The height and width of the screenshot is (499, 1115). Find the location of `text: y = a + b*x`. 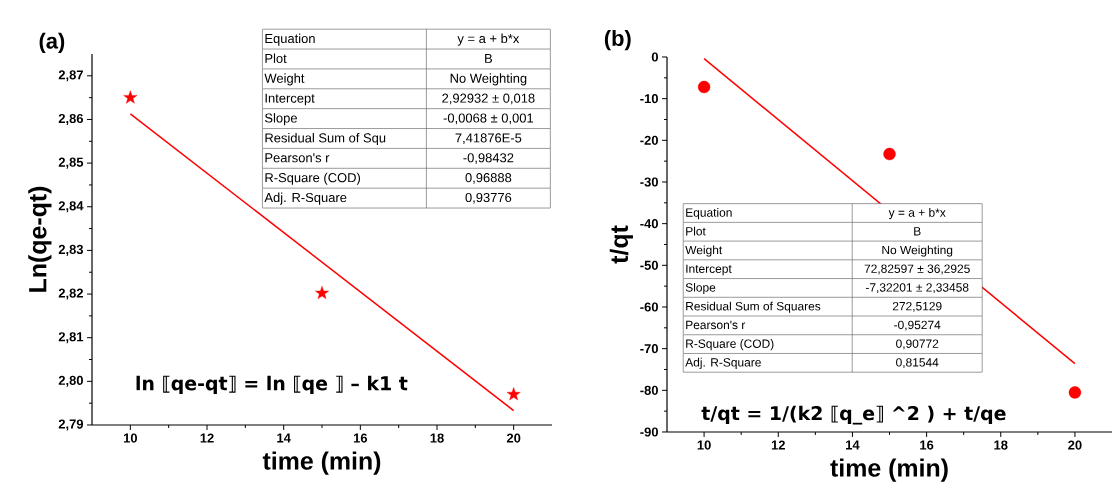

text: y = a + b*x is located at coordinates (488, 39).